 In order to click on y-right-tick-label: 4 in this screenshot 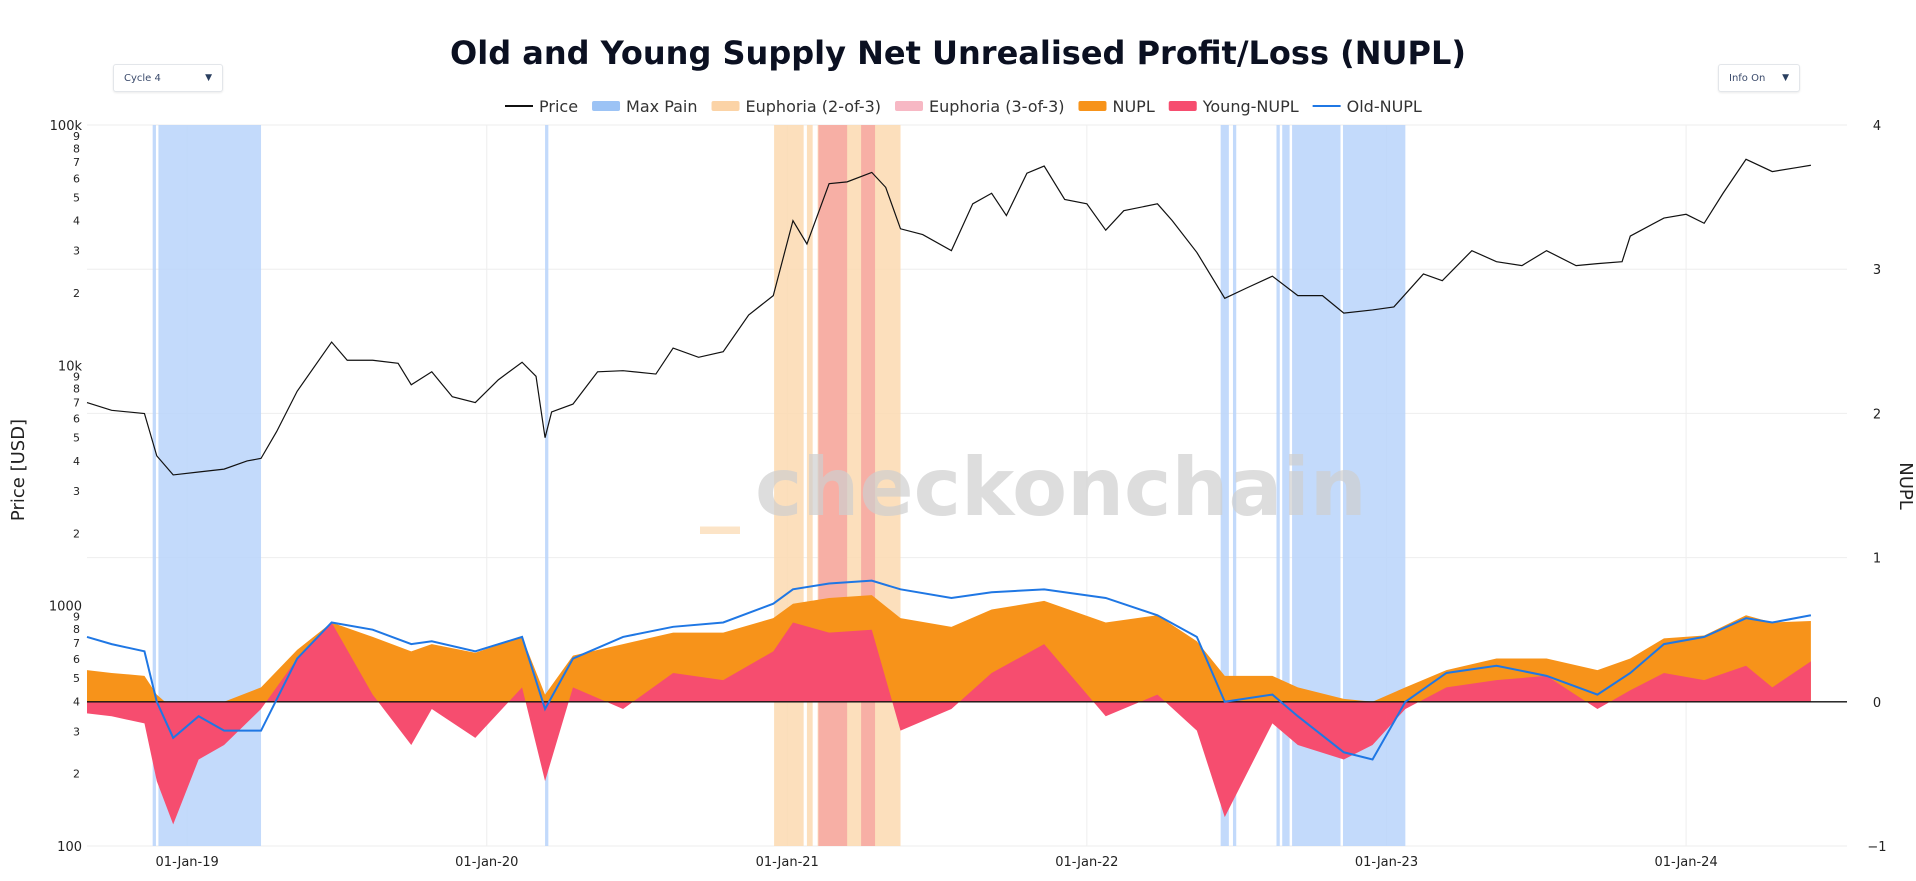, I will do `click(1877, 126)`.